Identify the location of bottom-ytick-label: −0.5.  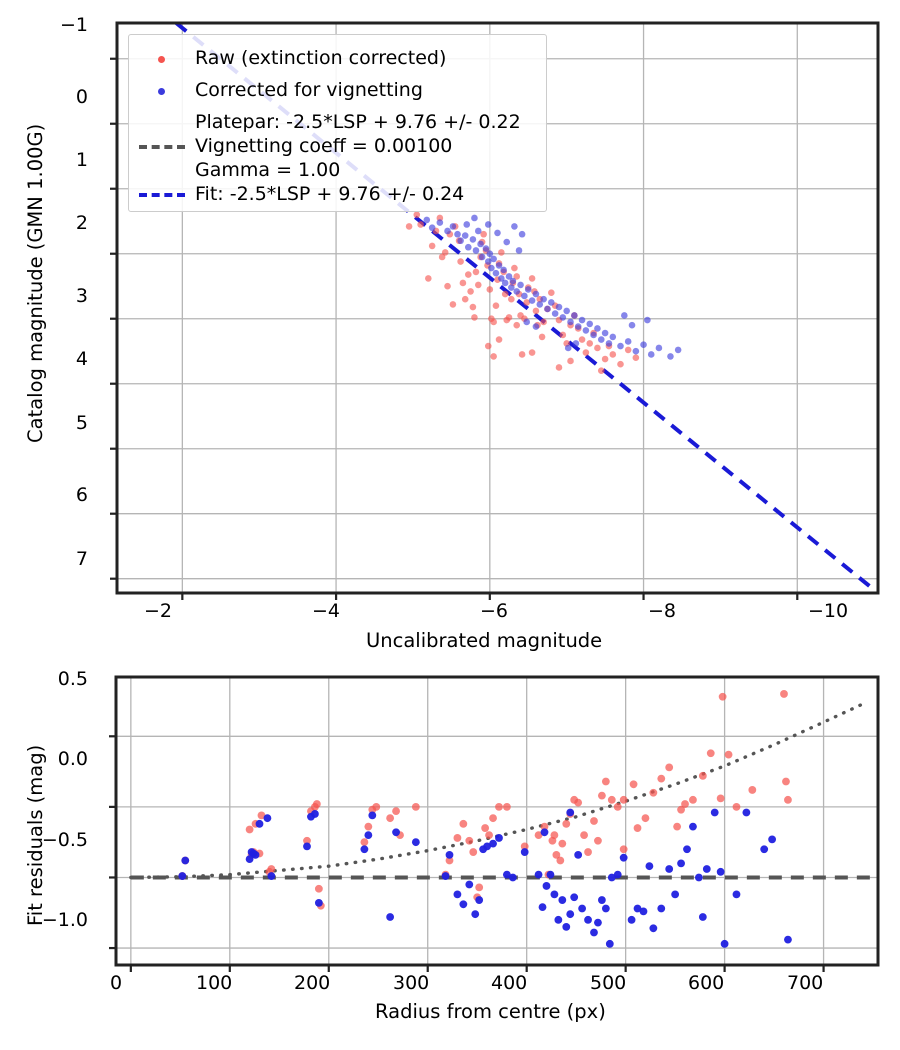
(64, 840).